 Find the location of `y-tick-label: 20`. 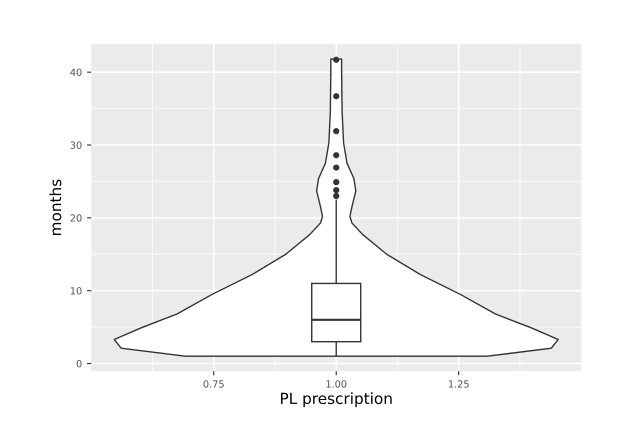

y-tick-label: 20 is located at coordinates (76, 218).